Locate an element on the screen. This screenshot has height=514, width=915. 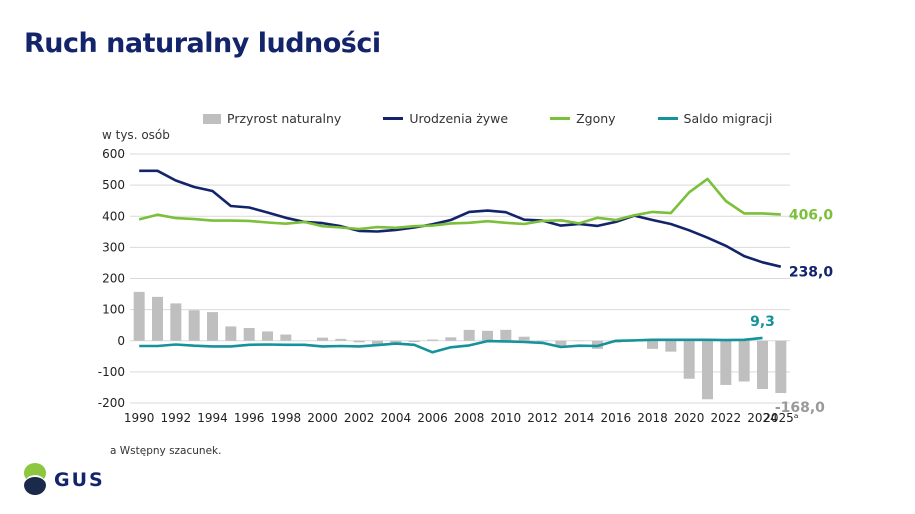
gus-logo-icon is located at coordinates (35, 480).